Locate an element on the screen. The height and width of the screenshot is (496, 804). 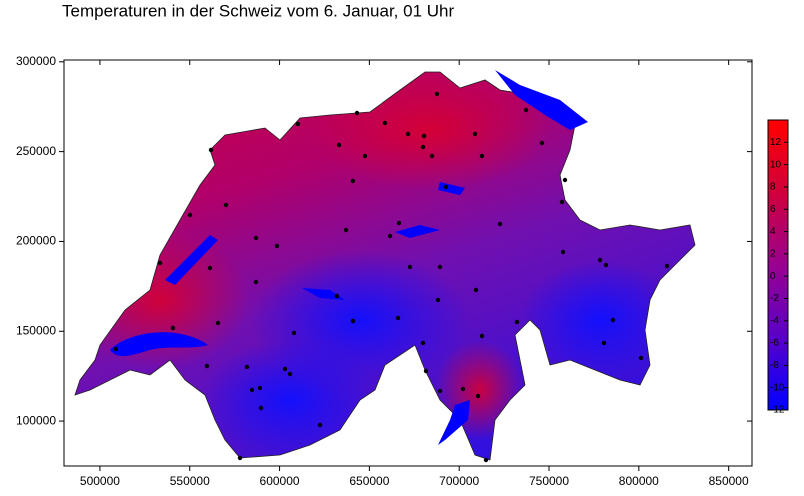
y-tick-label: 100000 is located at coordinates (36, 420).